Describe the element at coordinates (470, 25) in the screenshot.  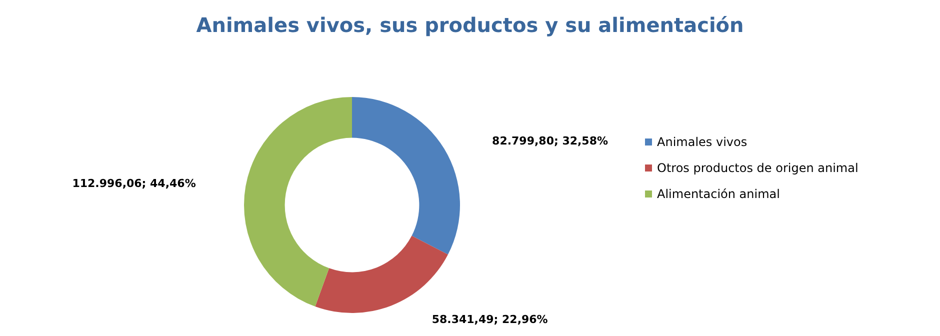
I see `chart-title: Animales vivos, sus productos y su alimentación` at that location.